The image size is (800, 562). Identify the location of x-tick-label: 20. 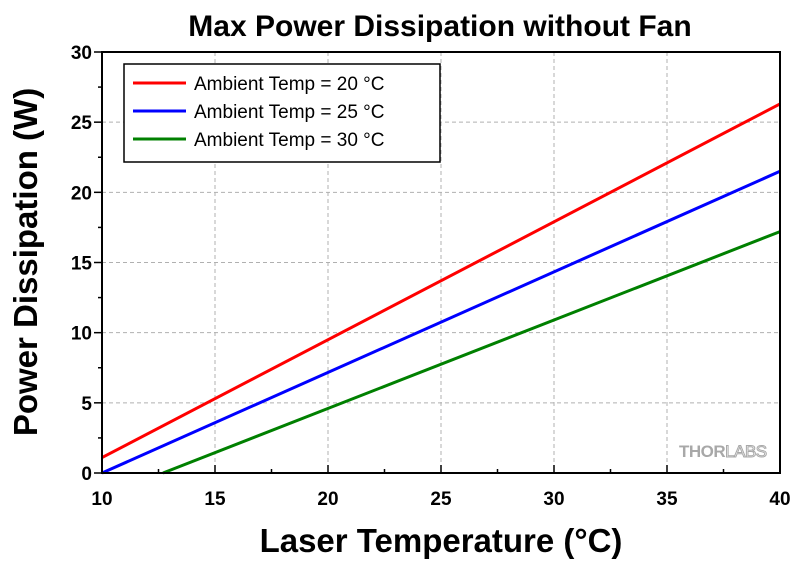
(327, 499).